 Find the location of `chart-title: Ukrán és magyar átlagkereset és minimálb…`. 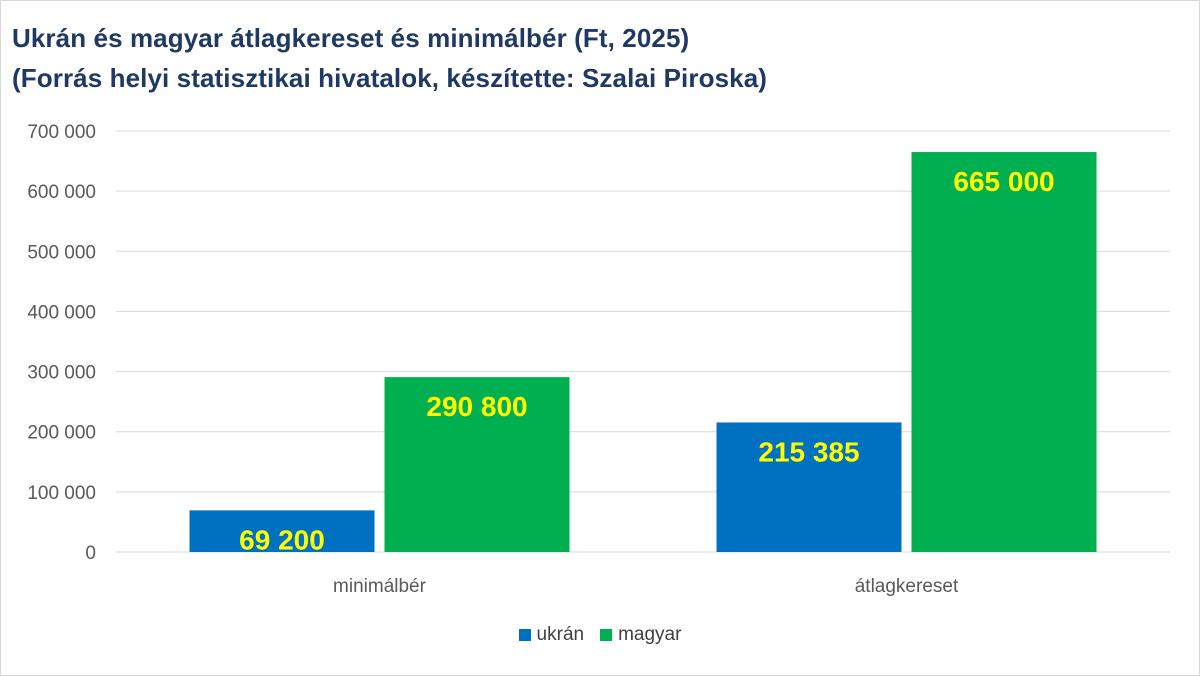

chart-title: Ukrán és magyar átlagkereset és minimálb… is located at coordinates (389, 58).